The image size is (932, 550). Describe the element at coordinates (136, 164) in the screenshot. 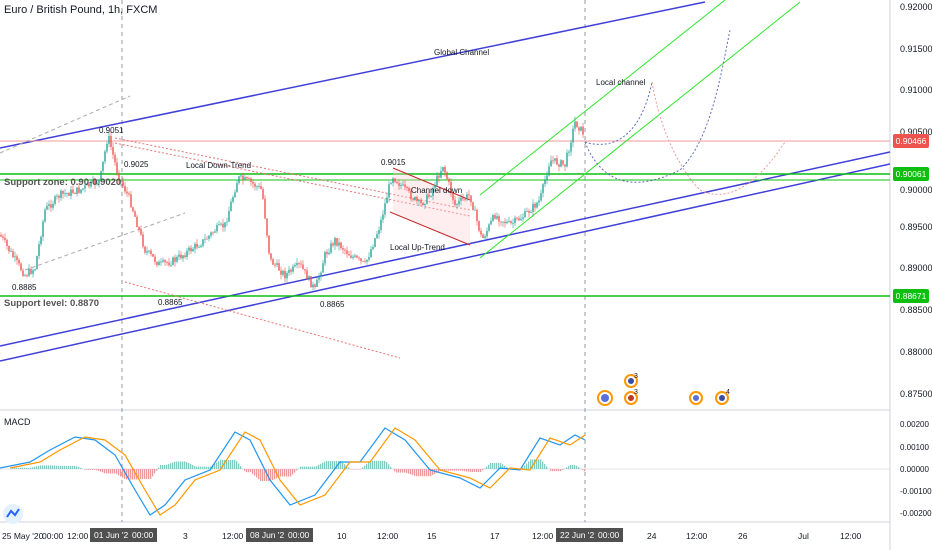

I see `price-note-9025: 0.9025` at that location.